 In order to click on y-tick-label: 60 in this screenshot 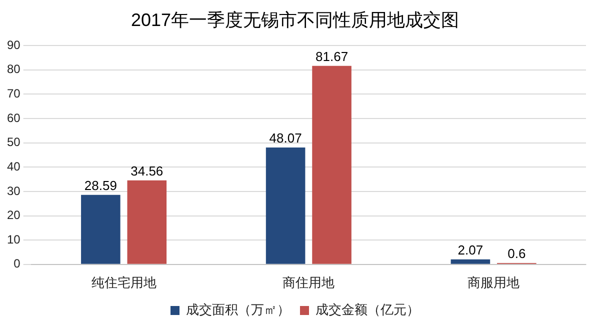, I will do `click(13, 117)`.